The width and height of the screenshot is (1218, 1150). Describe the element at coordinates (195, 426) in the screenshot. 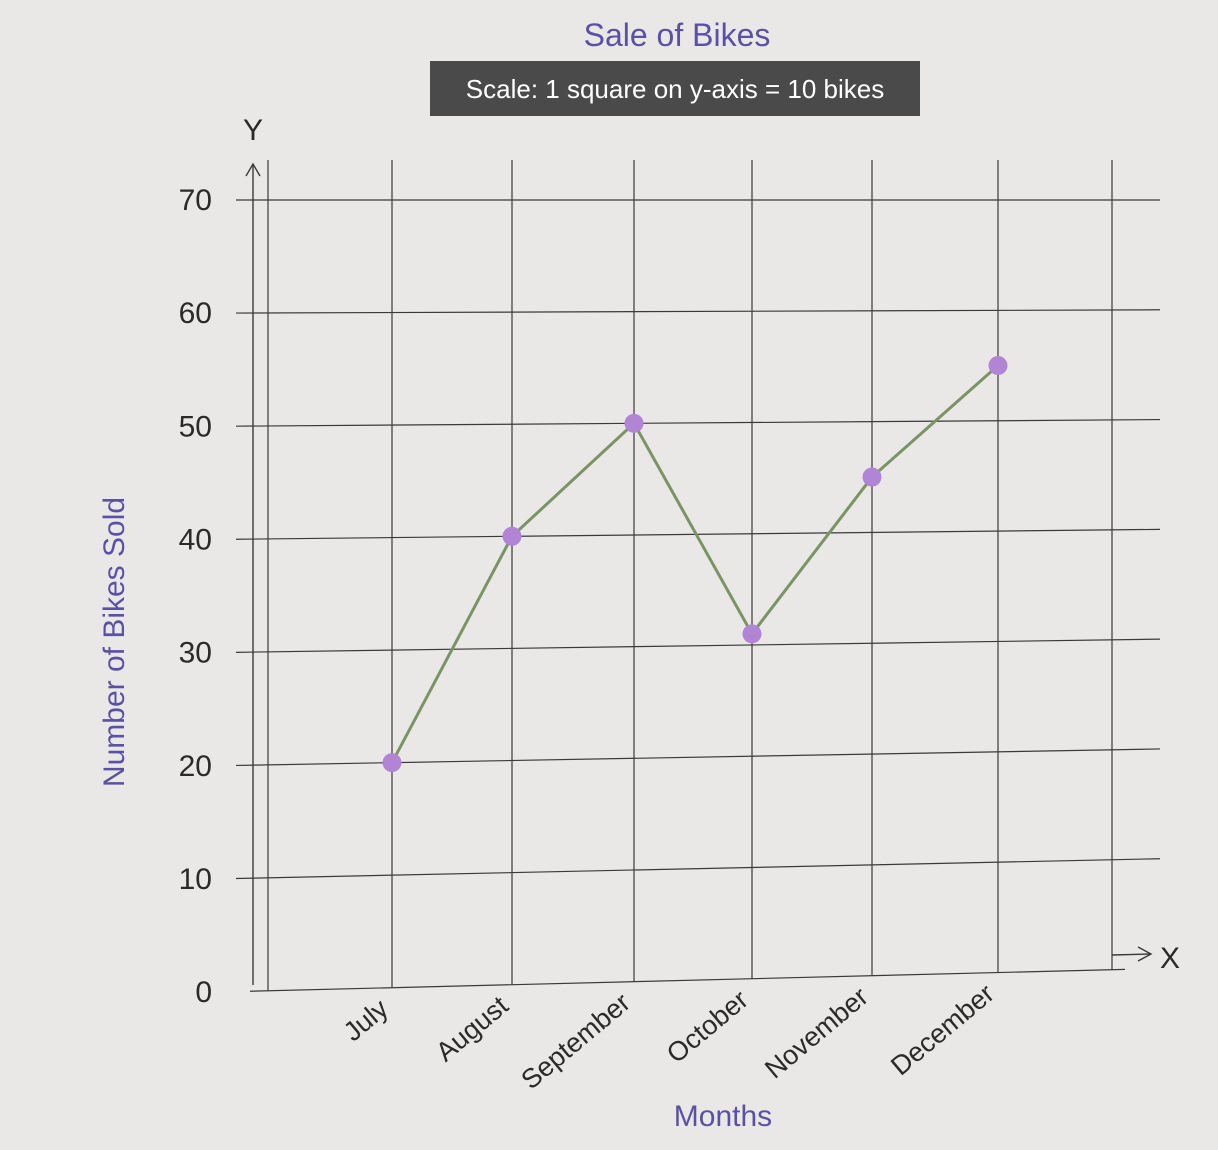

I see `y-tick-label: 50` at that location.